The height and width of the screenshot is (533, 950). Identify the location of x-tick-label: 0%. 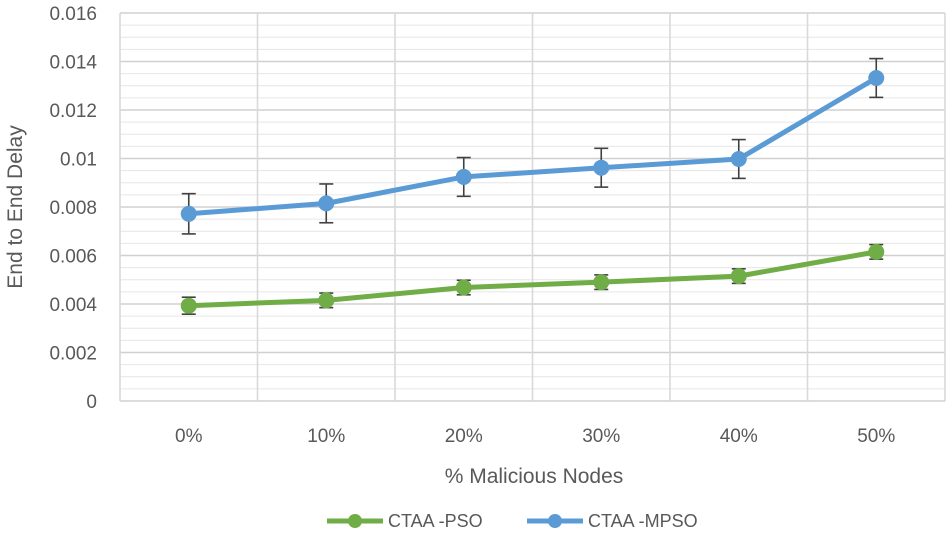
(189, 436).